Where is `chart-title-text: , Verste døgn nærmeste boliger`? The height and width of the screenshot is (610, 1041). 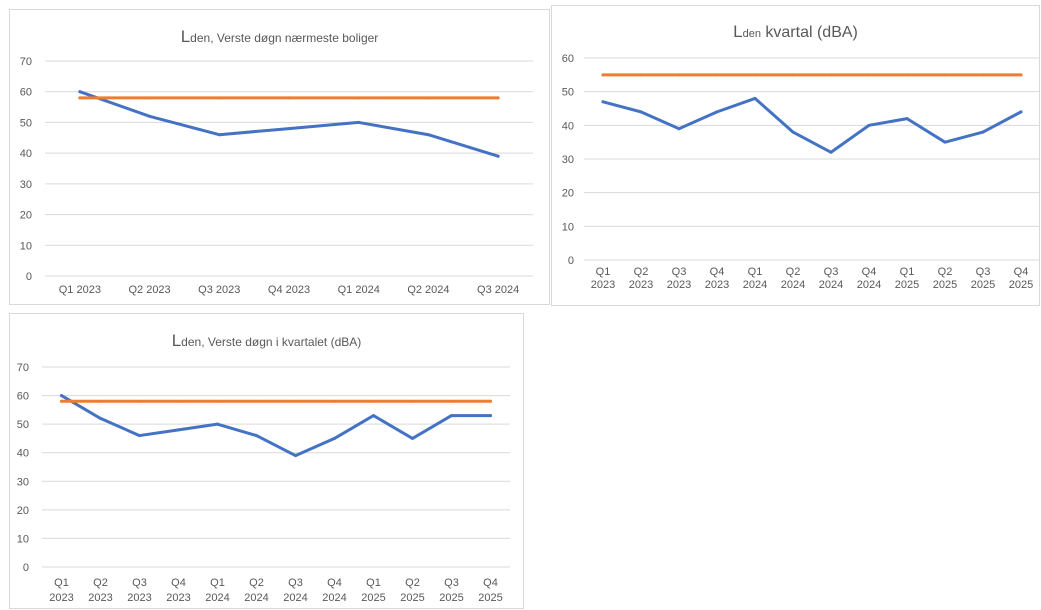
chart-title-text: , Verste døgn nærmeste boliger is located at coordinates (294, 38).